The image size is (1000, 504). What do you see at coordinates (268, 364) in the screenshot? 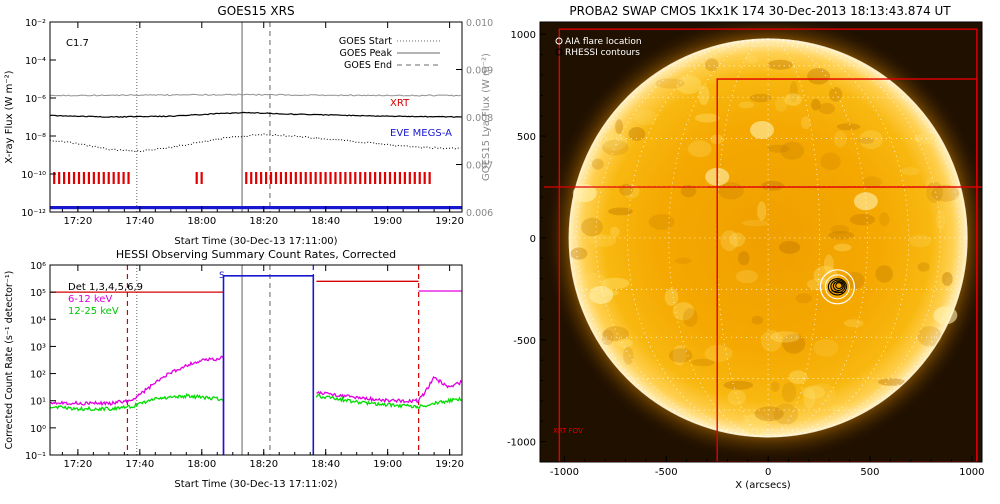
I see `series-saa` at bounding box center [268, 364].